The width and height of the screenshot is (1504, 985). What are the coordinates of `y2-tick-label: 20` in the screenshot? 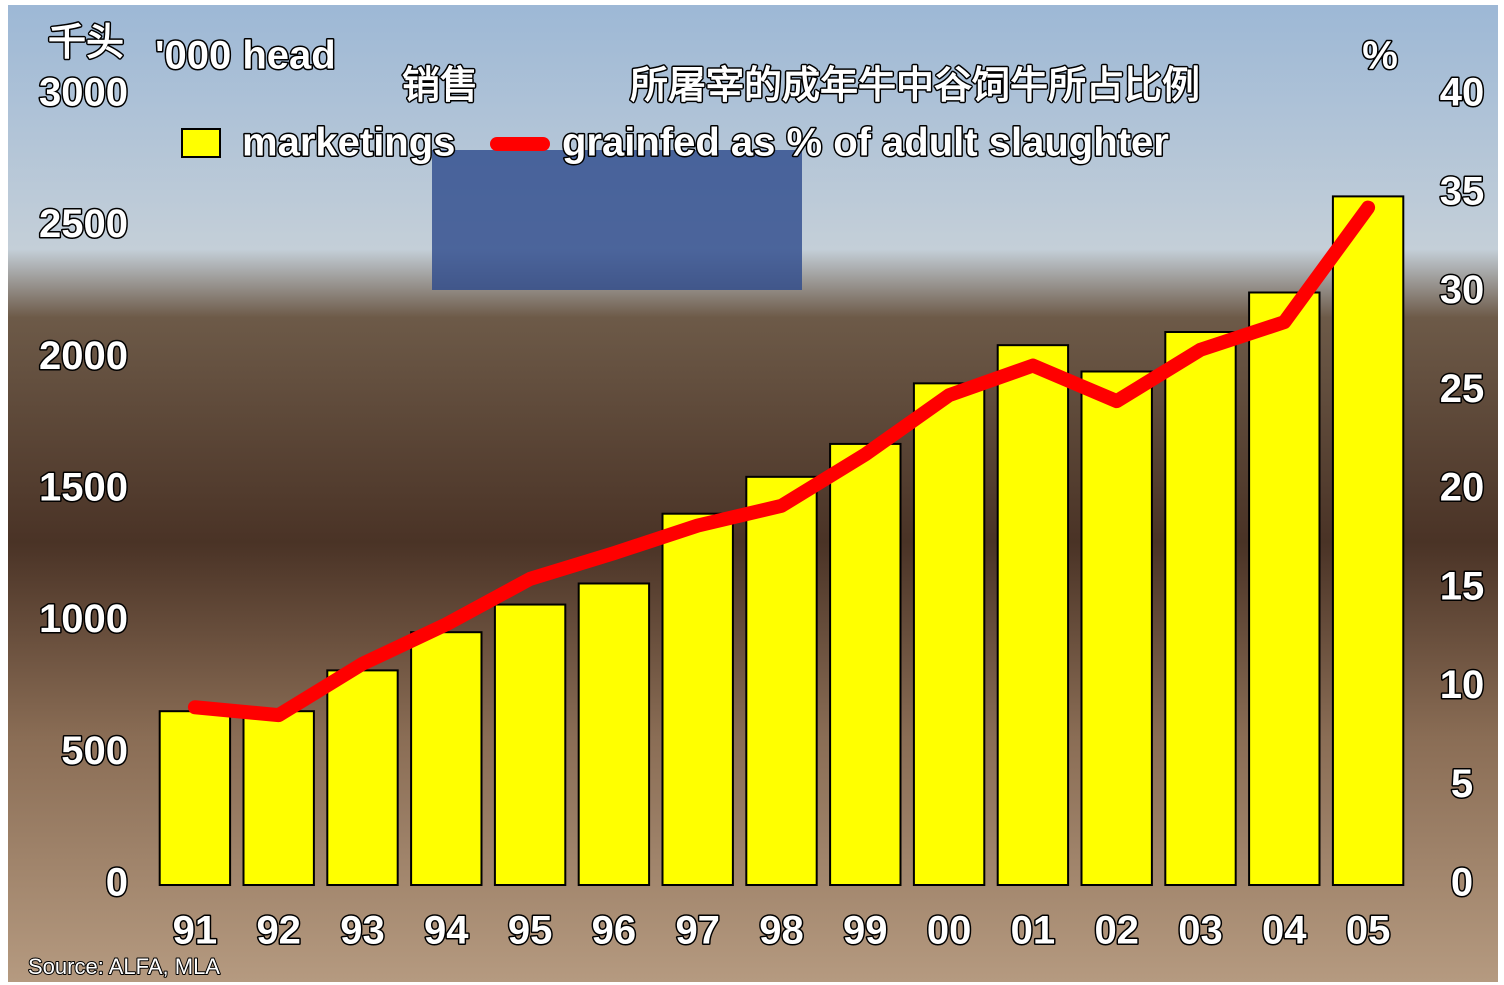 It's located at (1462, 488).